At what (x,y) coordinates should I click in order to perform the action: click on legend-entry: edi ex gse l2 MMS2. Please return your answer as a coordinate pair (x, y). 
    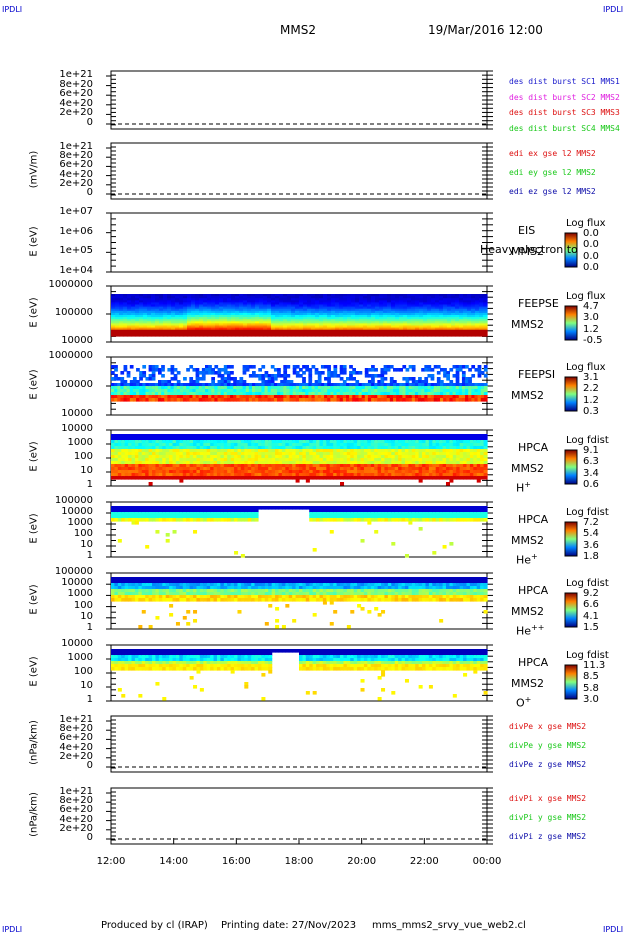
    Looking at the image, I should click on (552, 153).